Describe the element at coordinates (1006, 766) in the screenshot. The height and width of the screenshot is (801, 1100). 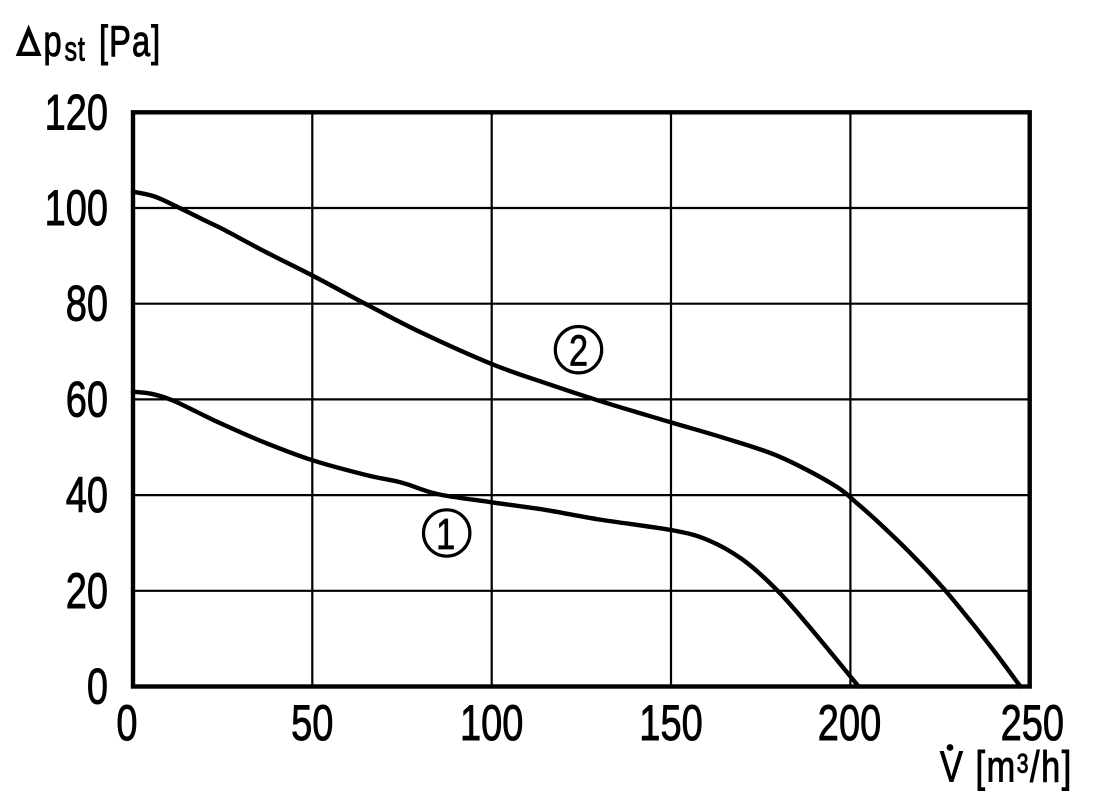
I see `svg-text: V [m3/h]` at that location.